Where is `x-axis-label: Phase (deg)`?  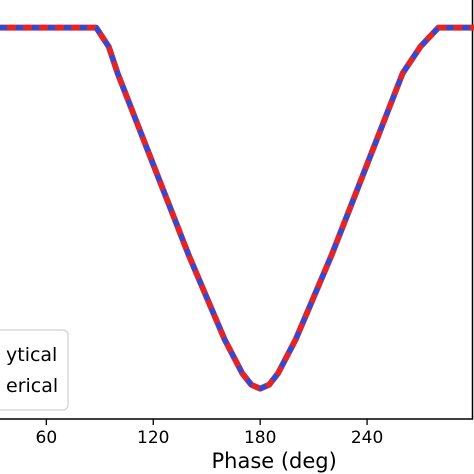
x-axis-label: Phase (deg) is located at coordinates (273, 461).